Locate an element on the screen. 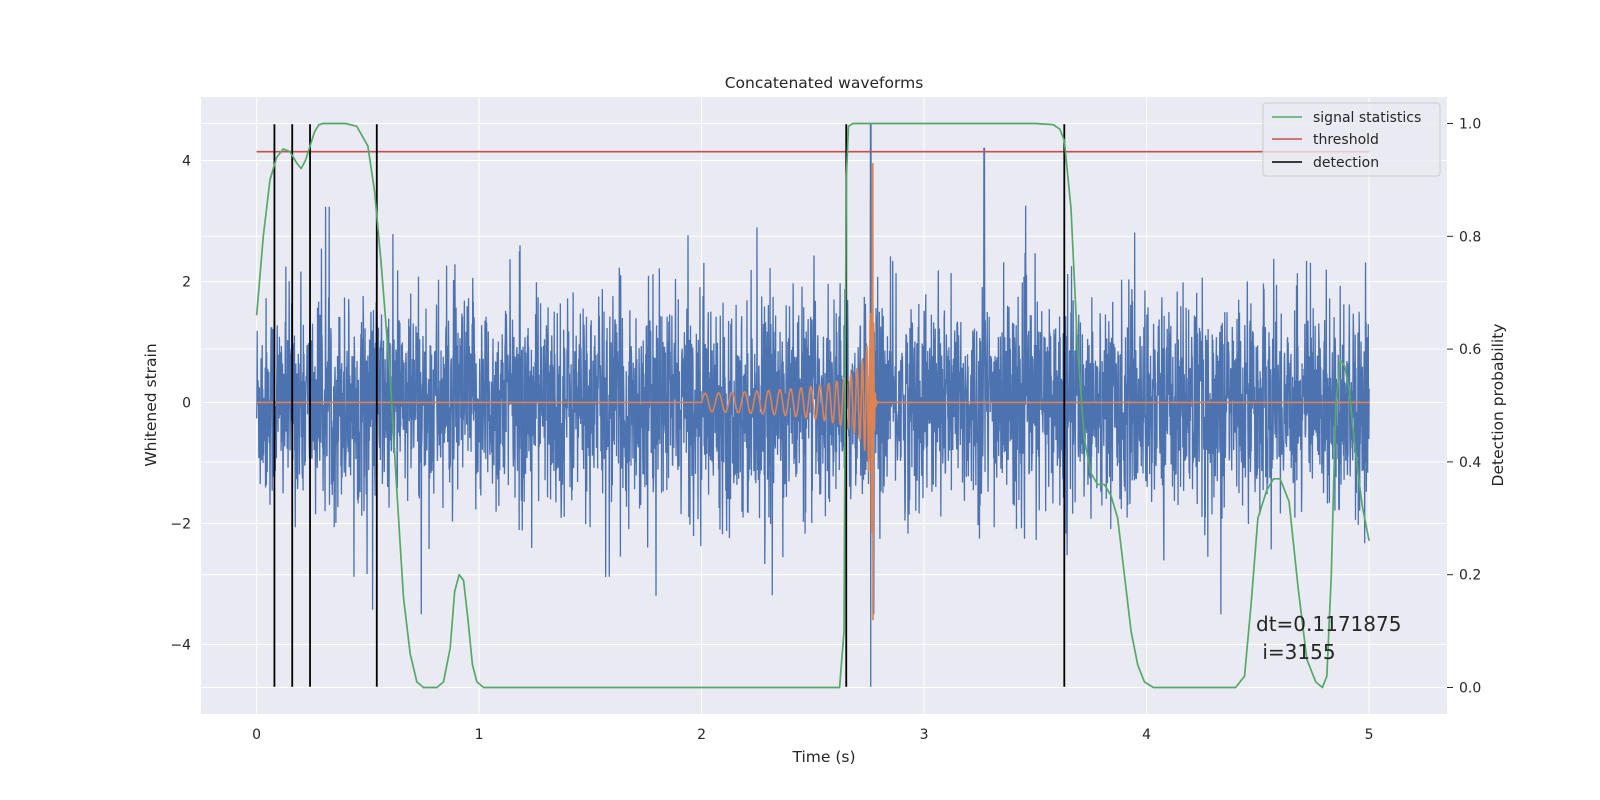  x-axis-ticks: 0 1 2 3 4 5 is located at coordinates (812, 735).